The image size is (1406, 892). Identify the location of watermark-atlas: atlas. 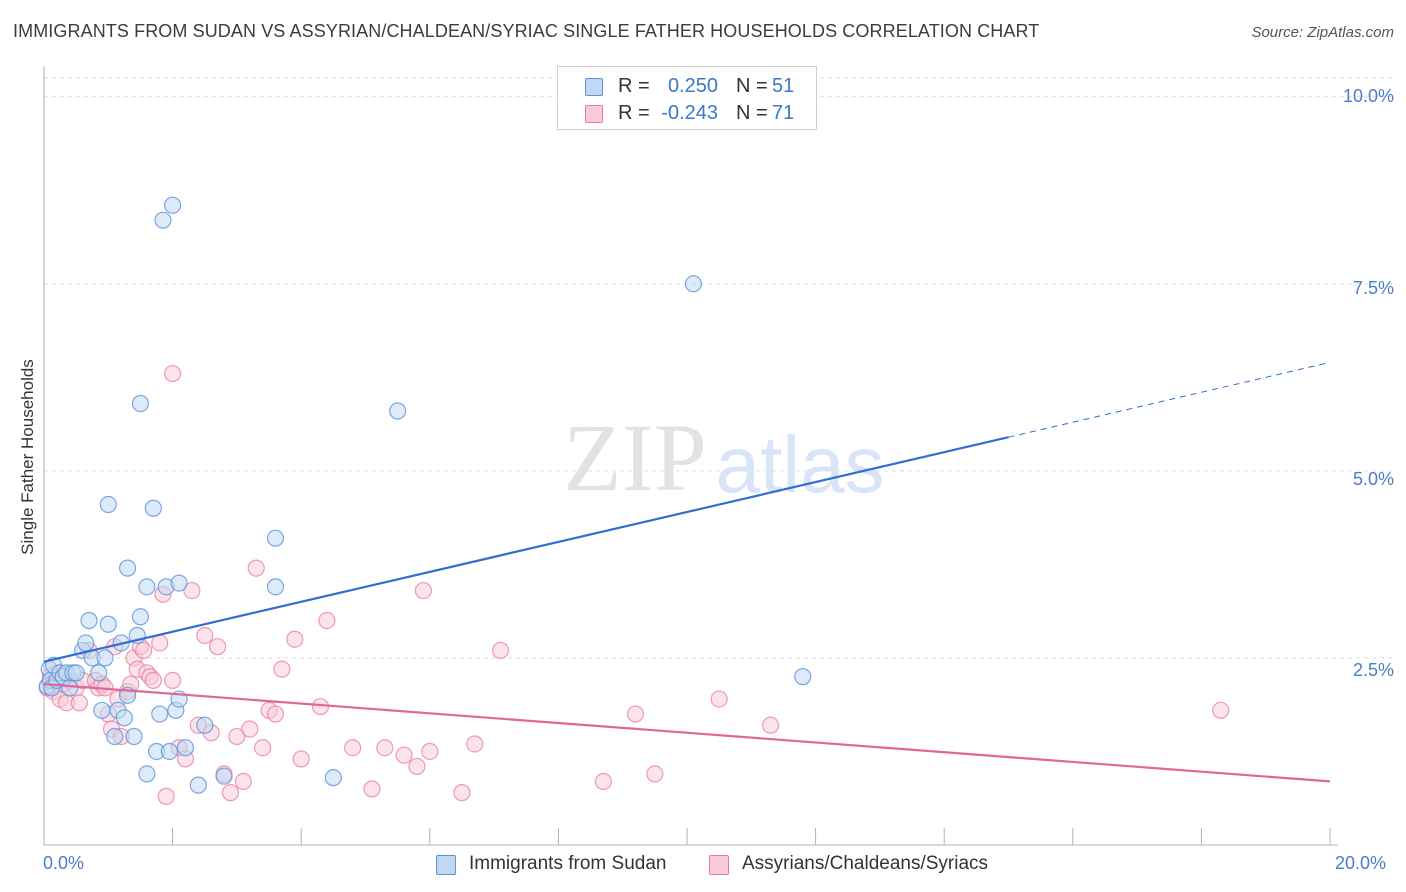
(800, 464).